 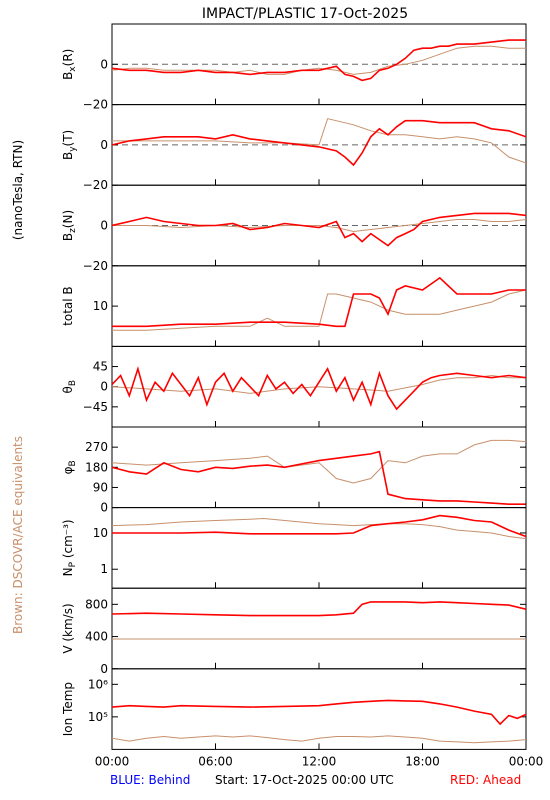 I want to click on panel-tp-series-red, so click(x=319, y=712).